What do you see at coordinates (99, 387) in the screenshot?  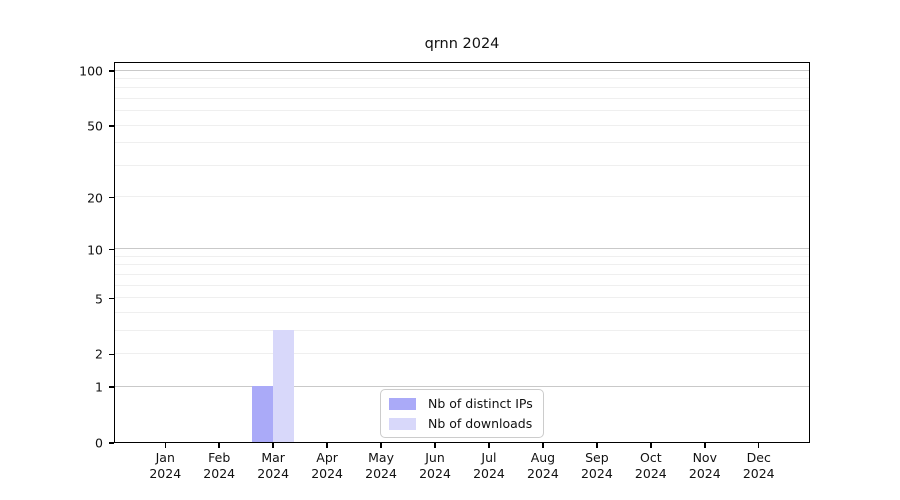 I see `y-axis-tick-label: 1` at bounding box center [99, 387].